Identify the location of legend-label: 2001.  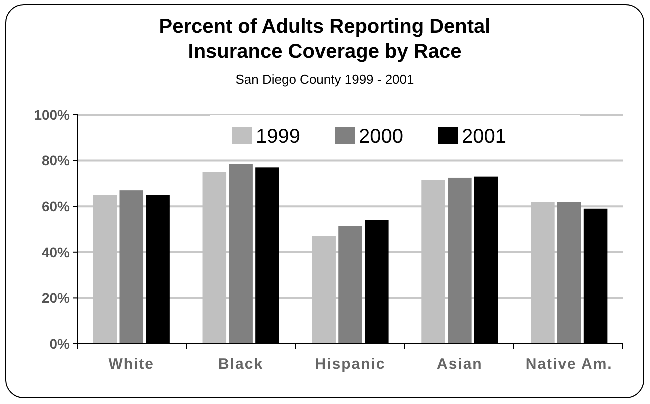
(484, 137).